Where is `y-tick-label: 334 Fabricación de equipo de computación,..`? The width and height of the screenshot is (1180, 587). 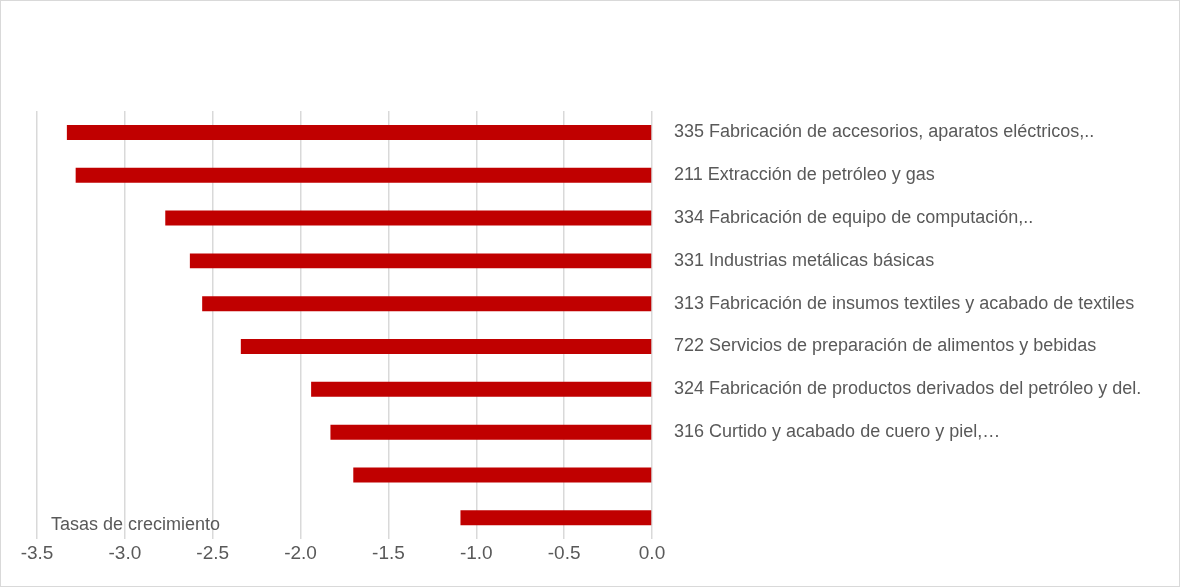
y-tick-label: 334 Fabricación de equipo de computación,.. is located at coordinates (854, 217).